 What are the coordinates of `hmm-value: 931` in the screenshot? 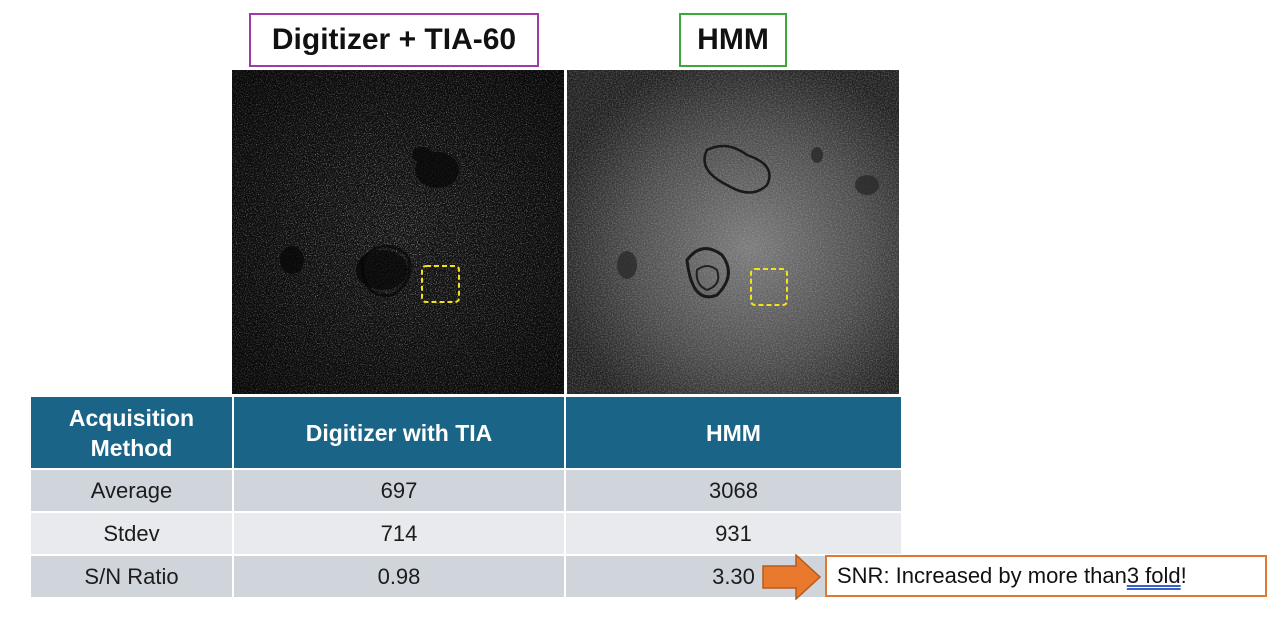 It's located at (733, 533).